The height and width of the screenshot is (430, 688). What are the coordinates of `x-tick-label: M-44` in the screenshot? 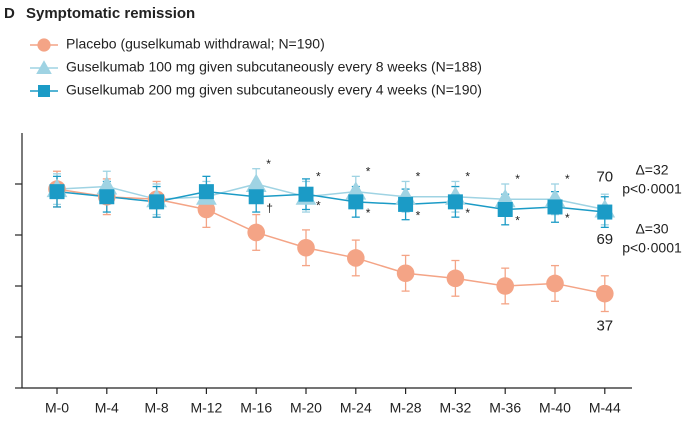 It's located at (605, 408).